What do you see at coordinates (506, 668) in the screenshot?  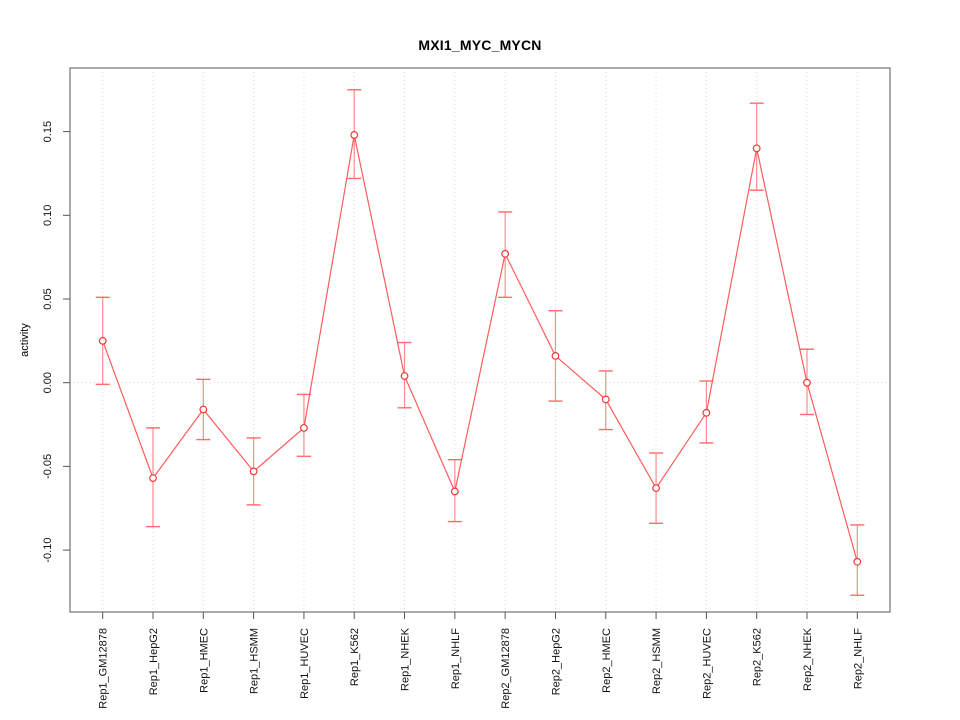 I see `x-tick-label: Rep2_GM12878` at bounding box center [506, 668].